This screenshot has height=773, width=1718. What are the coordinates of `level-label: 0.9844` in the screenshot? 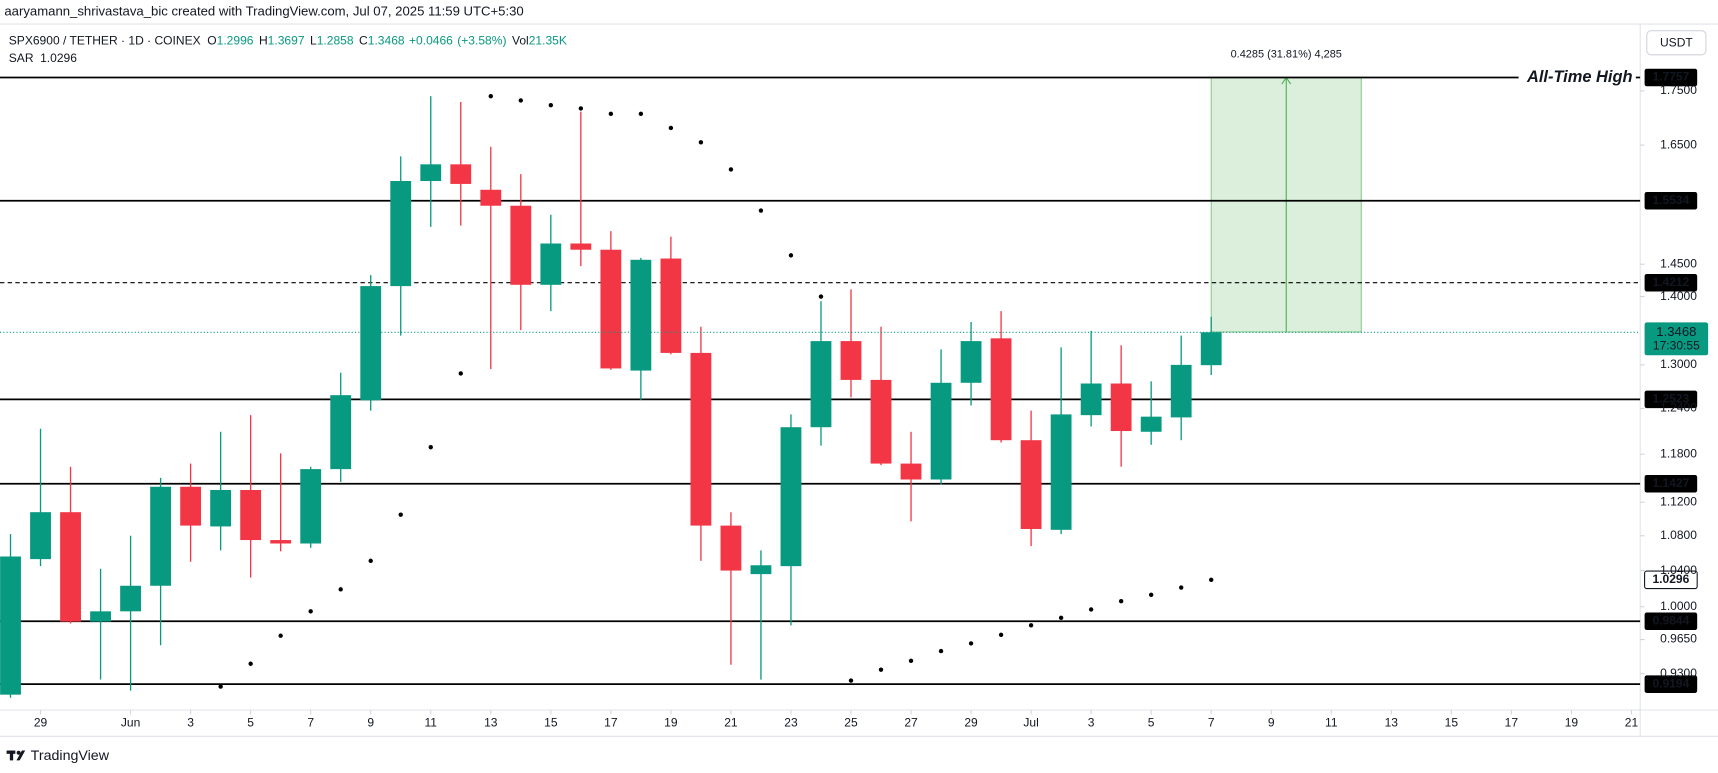 It's located at (1670, 620).